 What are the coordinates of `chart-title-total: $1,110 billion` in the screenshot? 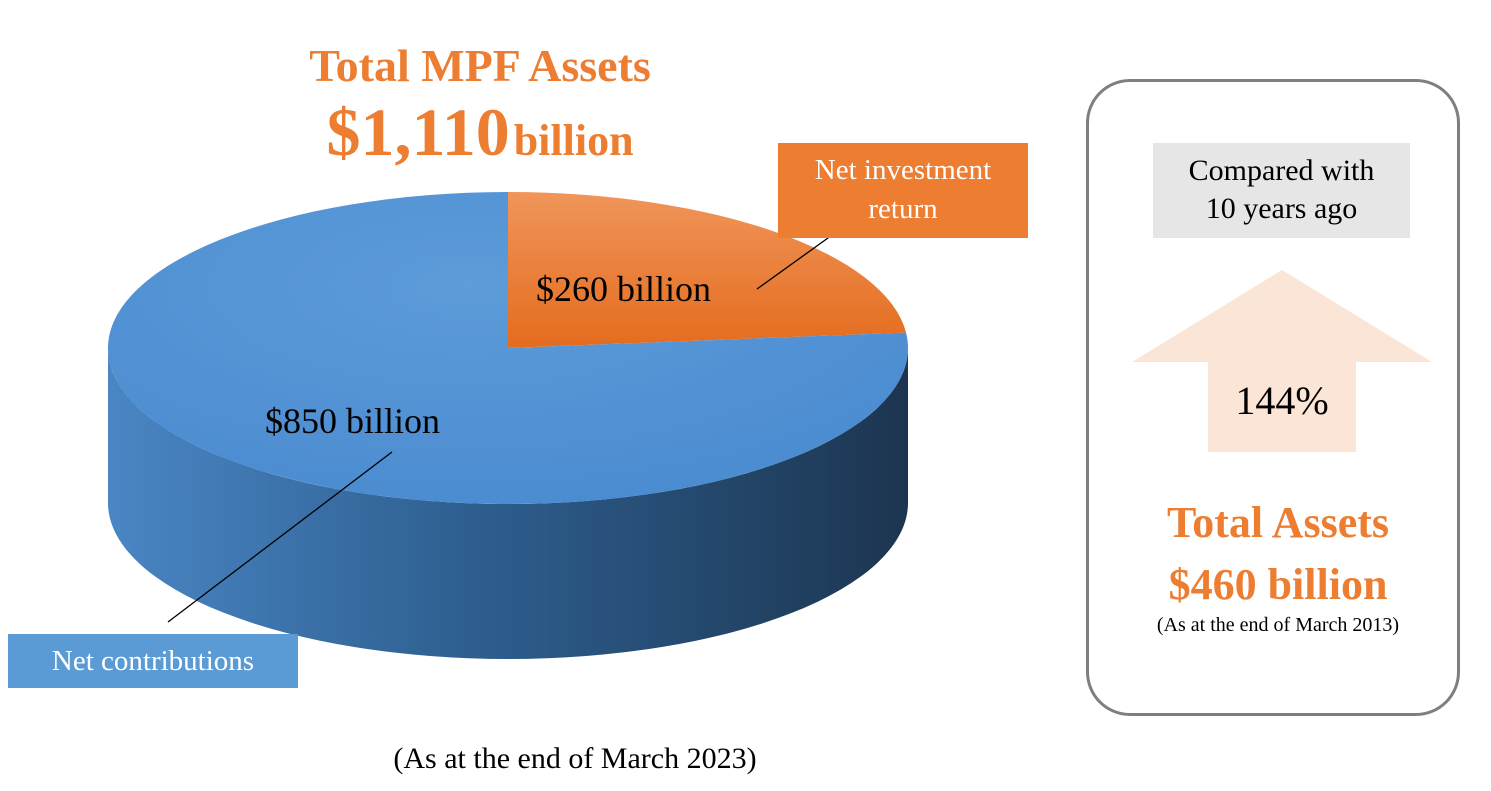 It's located at (480, 141).